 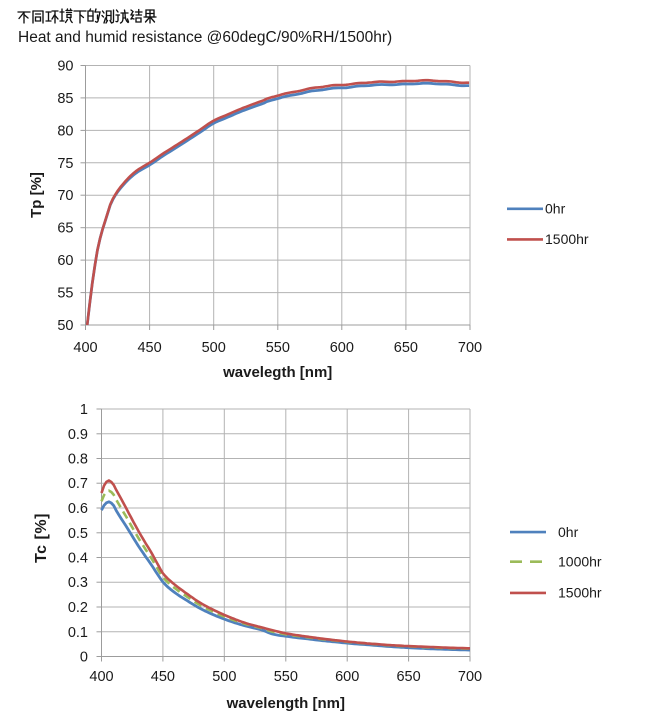 I want to click on svg-text: 0.3, so click(x=78, y=583).